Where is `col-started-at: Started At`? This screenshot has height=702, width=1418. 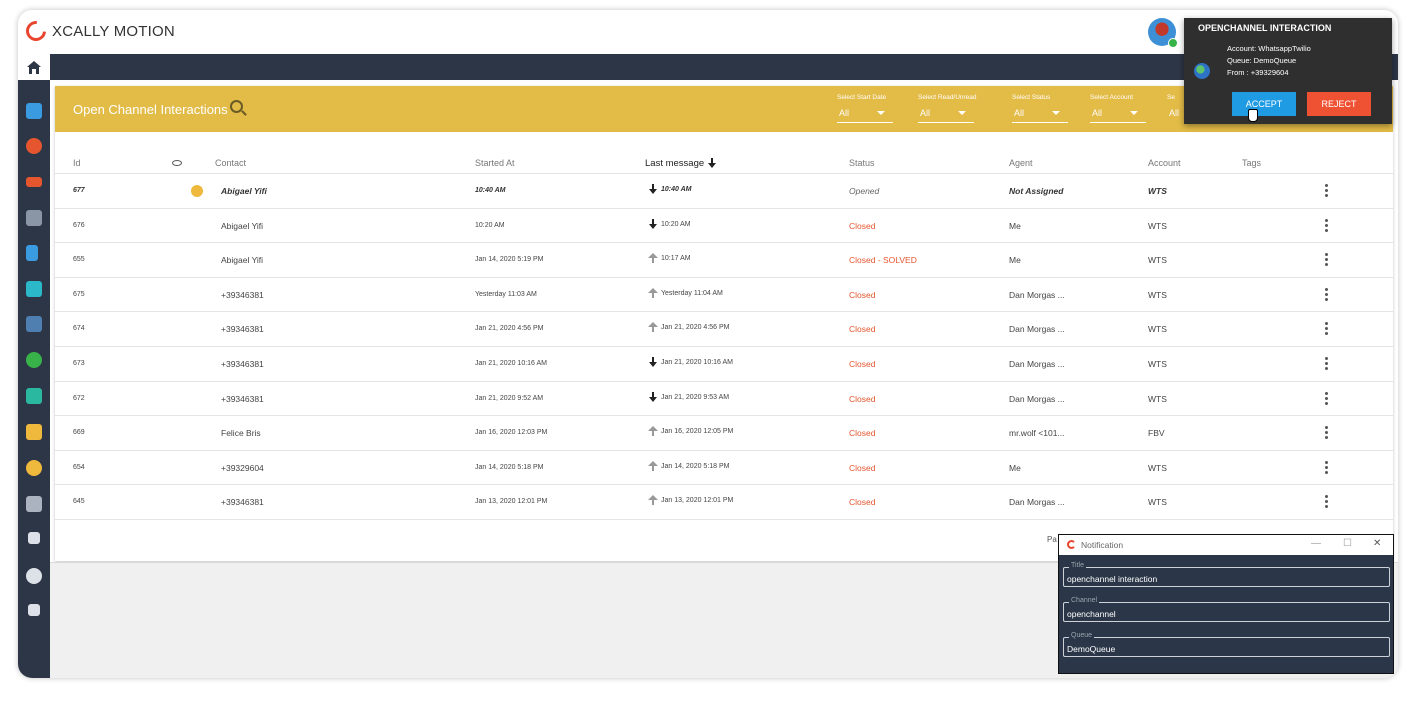 col-started-at: Started At is located at coordinates (495, 163).